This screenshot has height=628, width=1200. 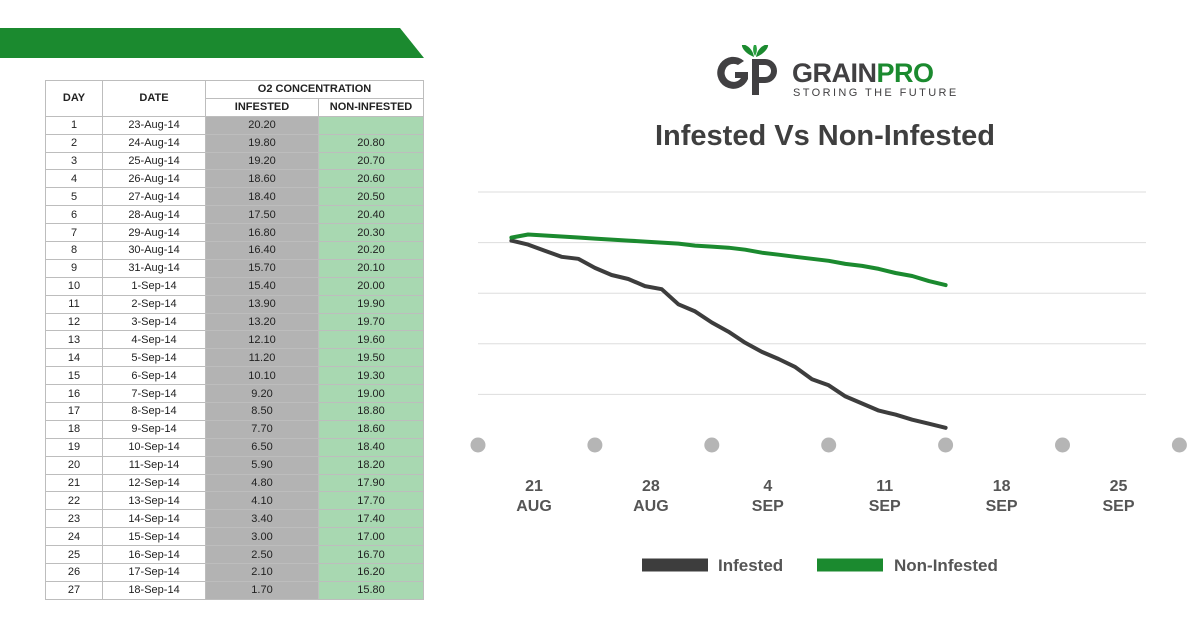 What do you see at coordinates (74, 179) in the screenshot?
I see `day-cell: 4` at bounding box center [74, 179].